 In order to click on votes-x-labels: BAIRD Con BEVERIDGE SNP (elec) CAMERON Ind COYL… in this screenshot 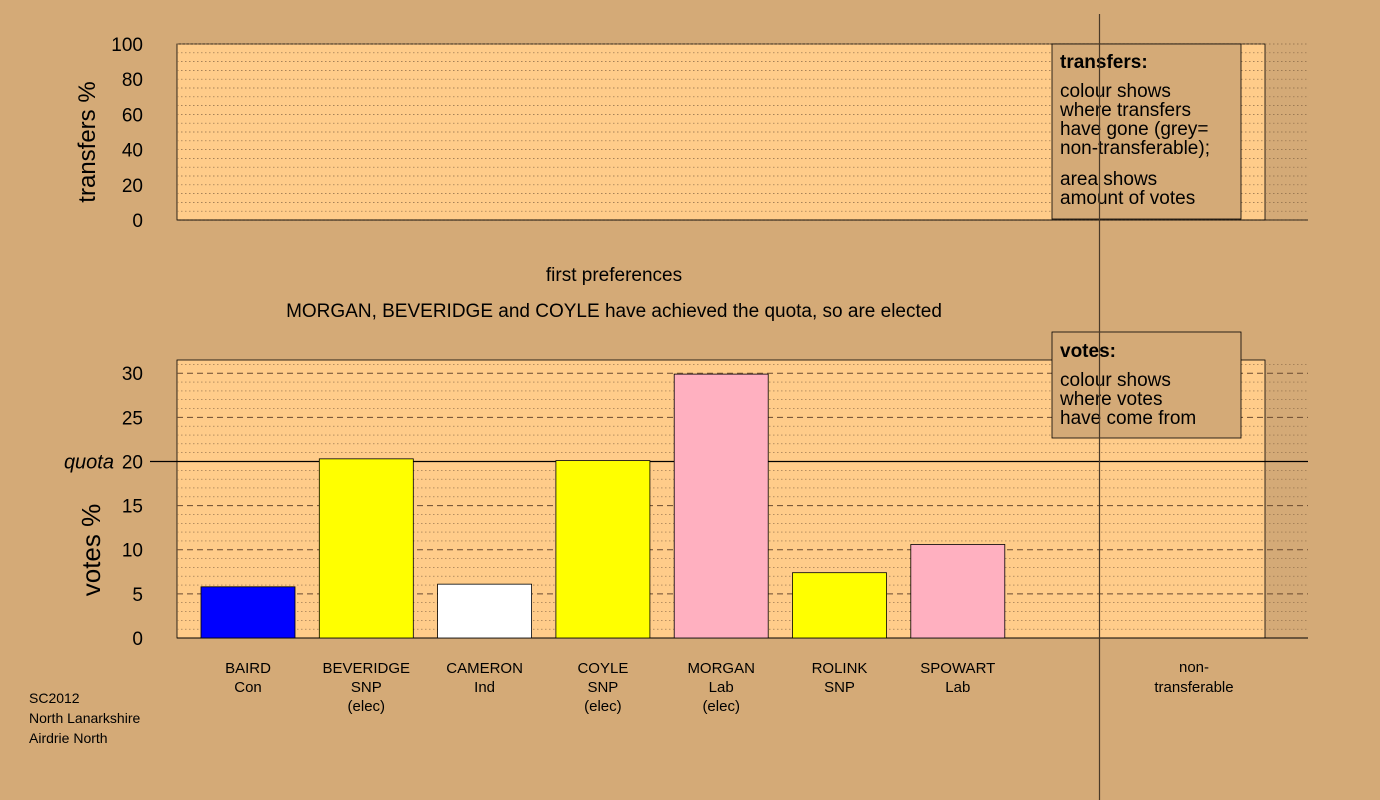, I will do `click(729, 687)`.